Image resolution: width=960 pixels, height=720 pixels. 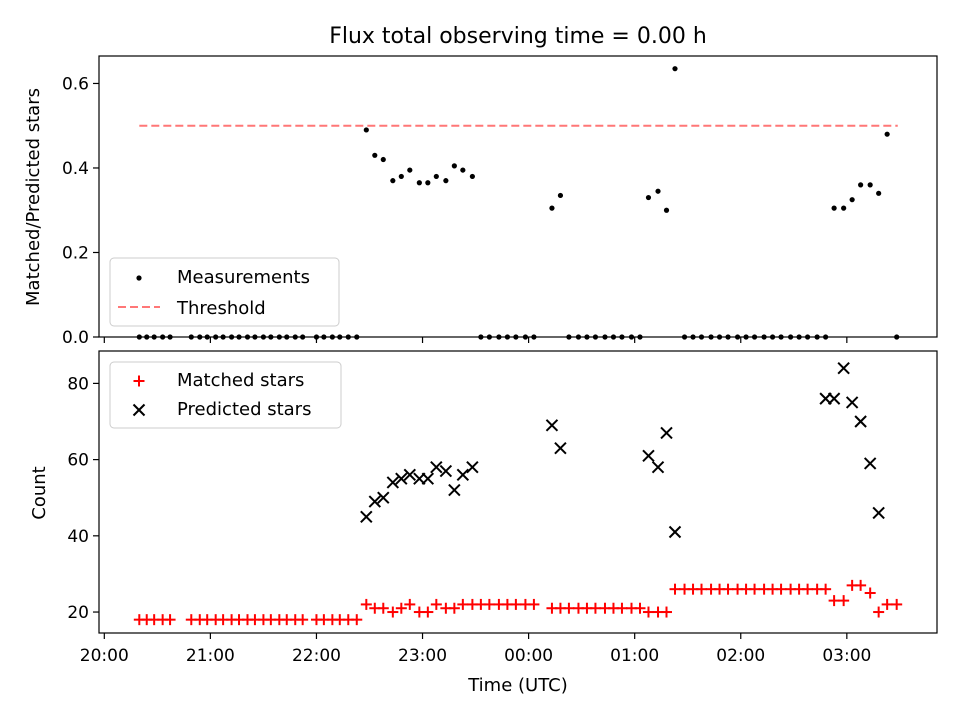 I want to click on legend-predicted-label: Predicted stars, so click(x=244, y=409).